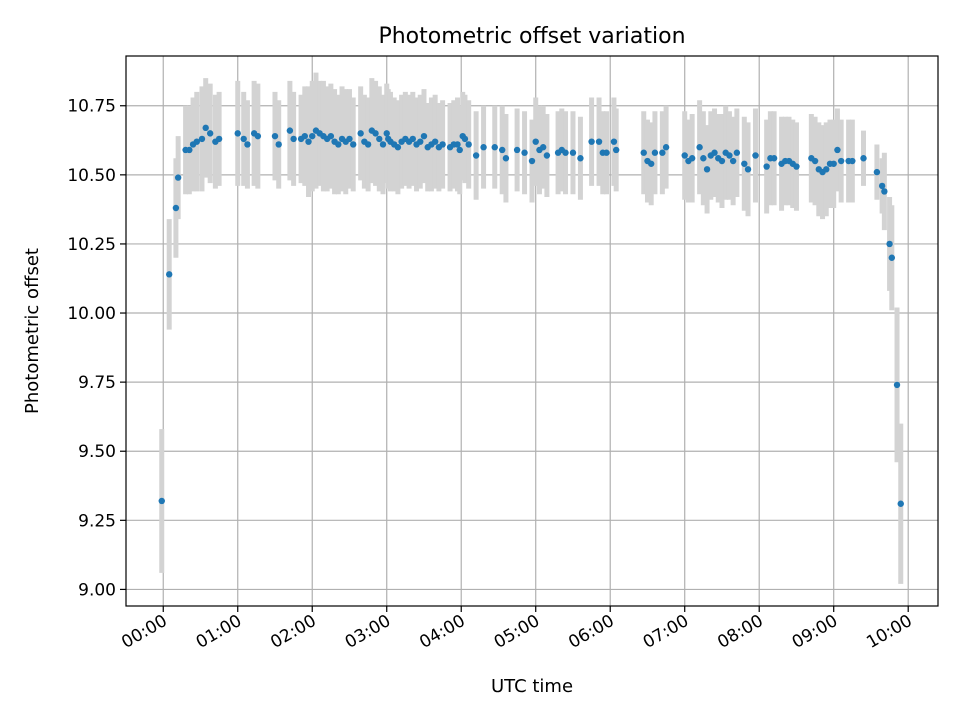 This screenshot has width=960, height=720. Describe the element at coordinates (91, 314) in the screenshot. I see `y-tick-label: 10.00` at that location.